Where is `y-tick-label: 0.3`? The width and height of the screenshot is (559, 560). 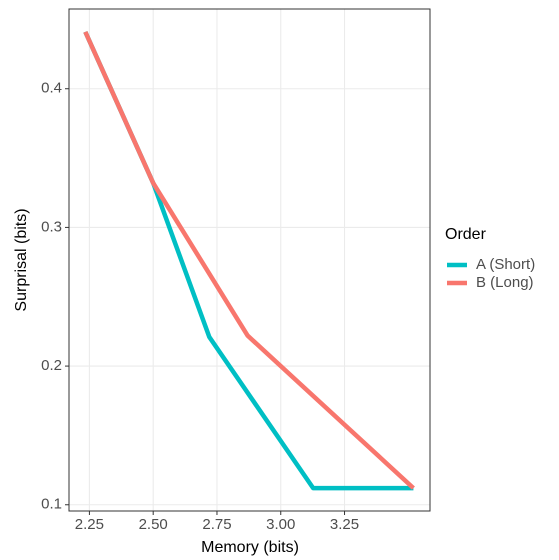
y-tick-label: 0.3 is located at coordinates (51, 226).